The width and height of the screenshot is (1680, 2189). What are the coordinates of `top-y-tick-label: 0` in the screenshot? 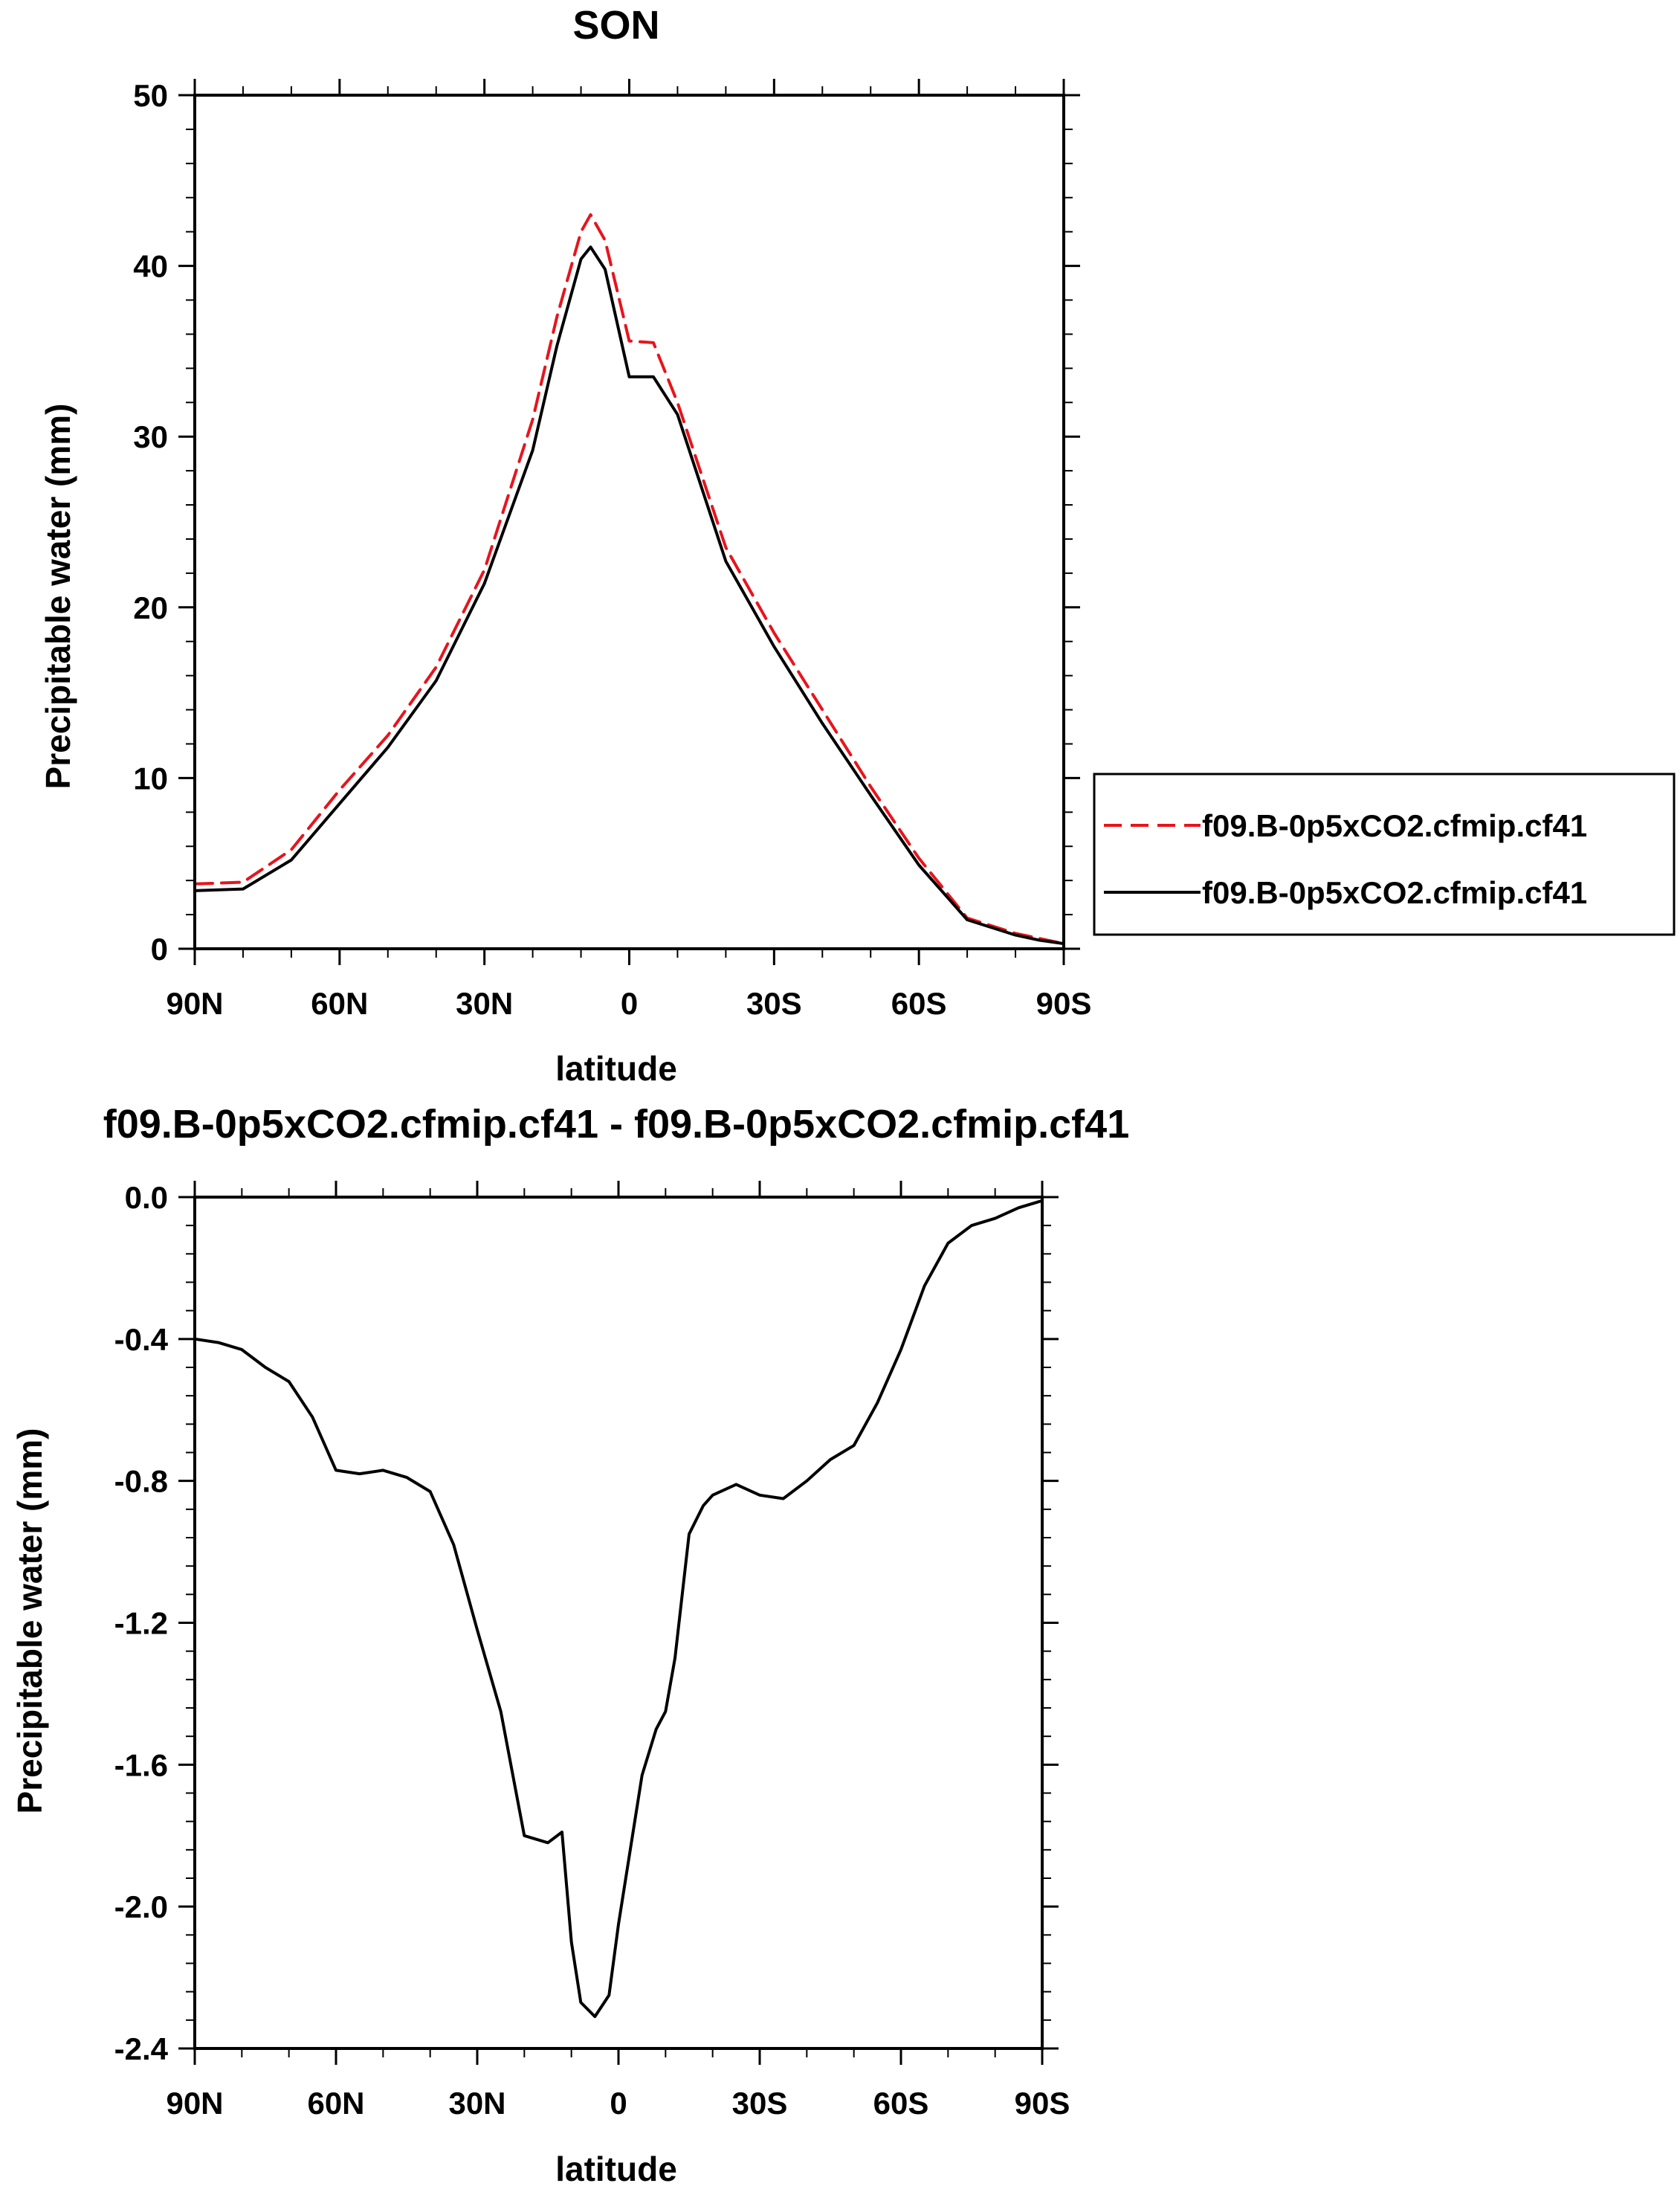 It's located at (160, 949).